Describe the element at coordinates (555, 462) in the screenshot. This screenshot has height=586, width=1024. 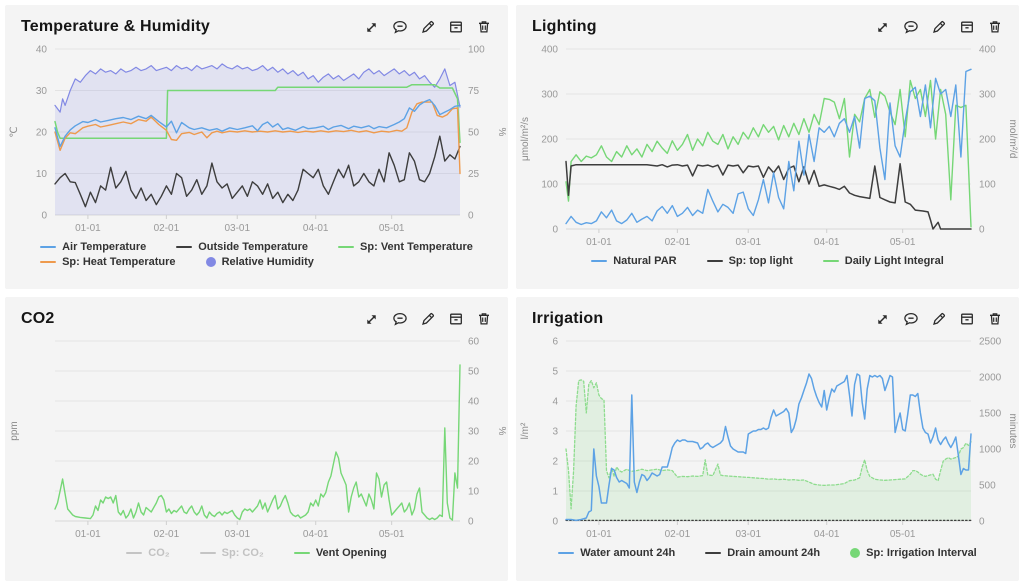
I see `svg-text: 2` at that location.